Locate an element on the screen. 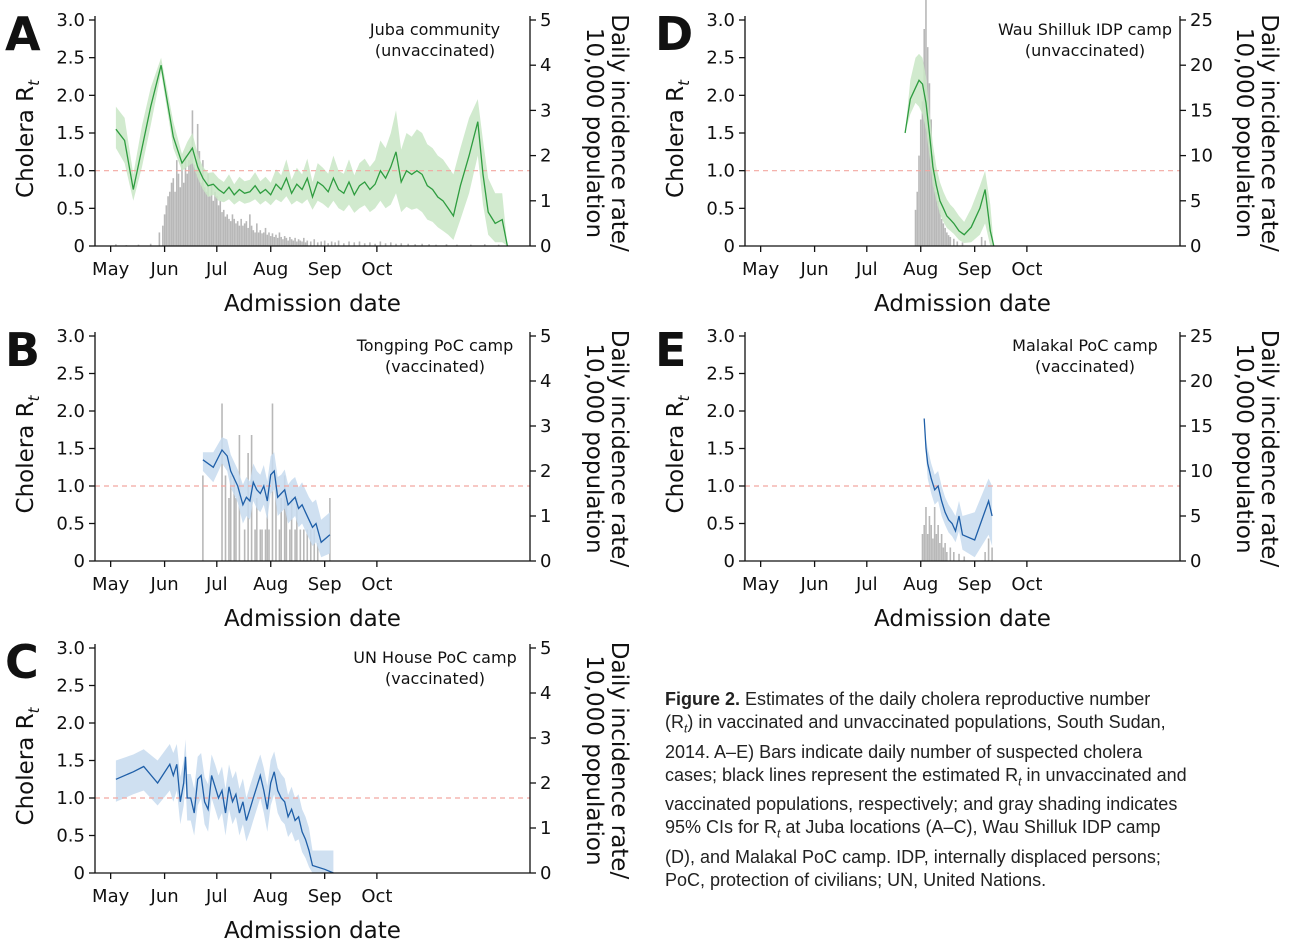  x-tick-label-b-2: Jul is located at coordinates (216, 584).